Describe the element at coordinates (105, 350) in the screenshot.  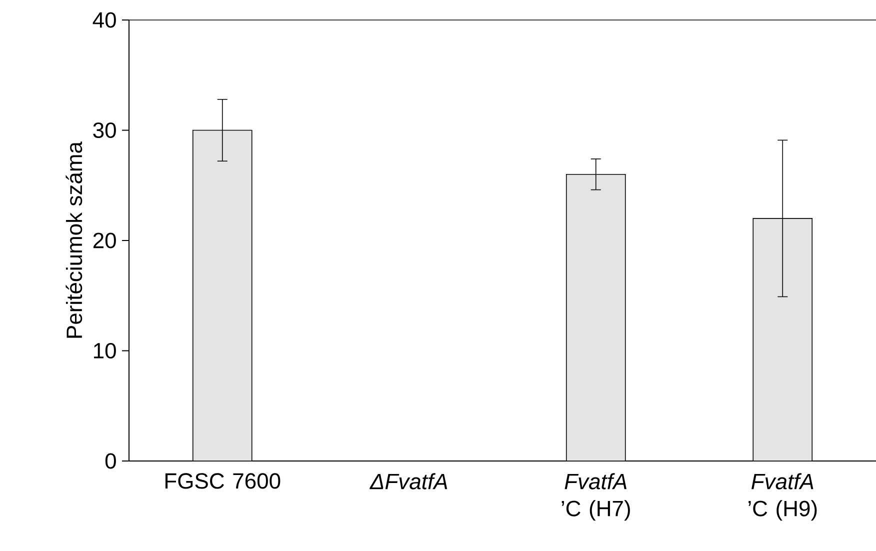
I see `y-tick-label: 10` at that location.